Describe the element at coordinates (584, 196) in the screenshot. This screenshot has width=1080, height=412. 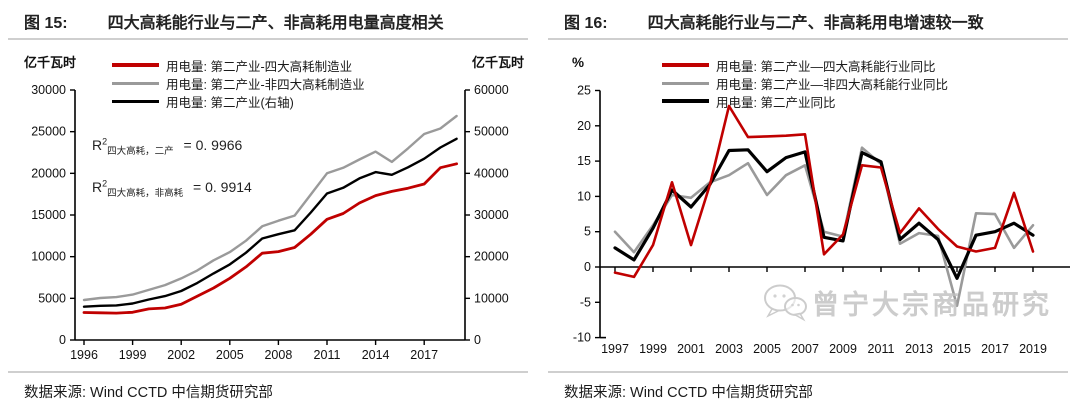
I see `svg-text: 10` at that location.